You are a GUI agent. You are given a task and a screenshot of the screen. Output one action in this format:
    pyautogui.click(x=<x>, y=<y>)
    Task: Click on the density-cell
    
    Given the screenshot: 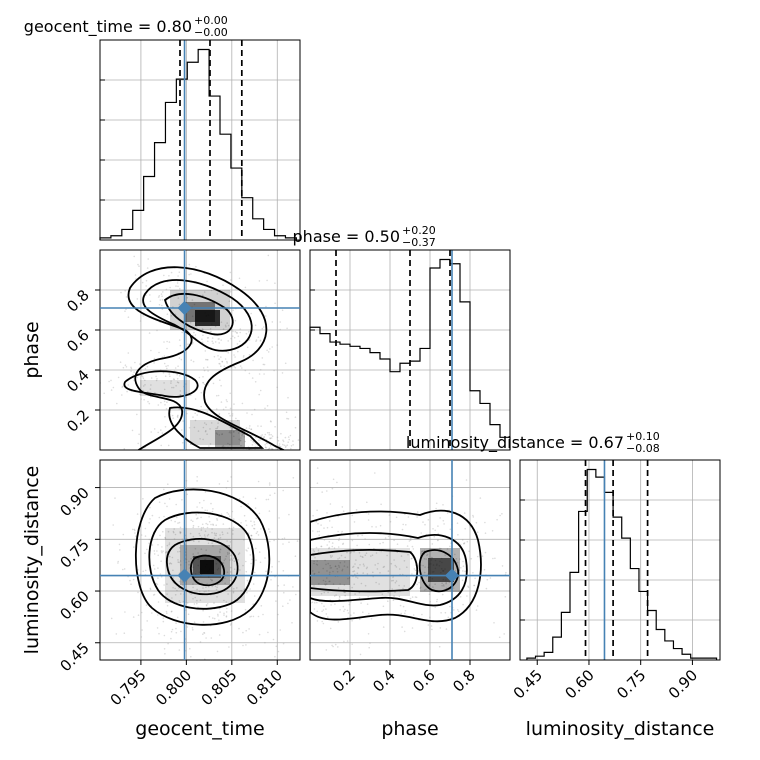 What is the action you would take?
    pyautogui.click(x=330, y=572)
    